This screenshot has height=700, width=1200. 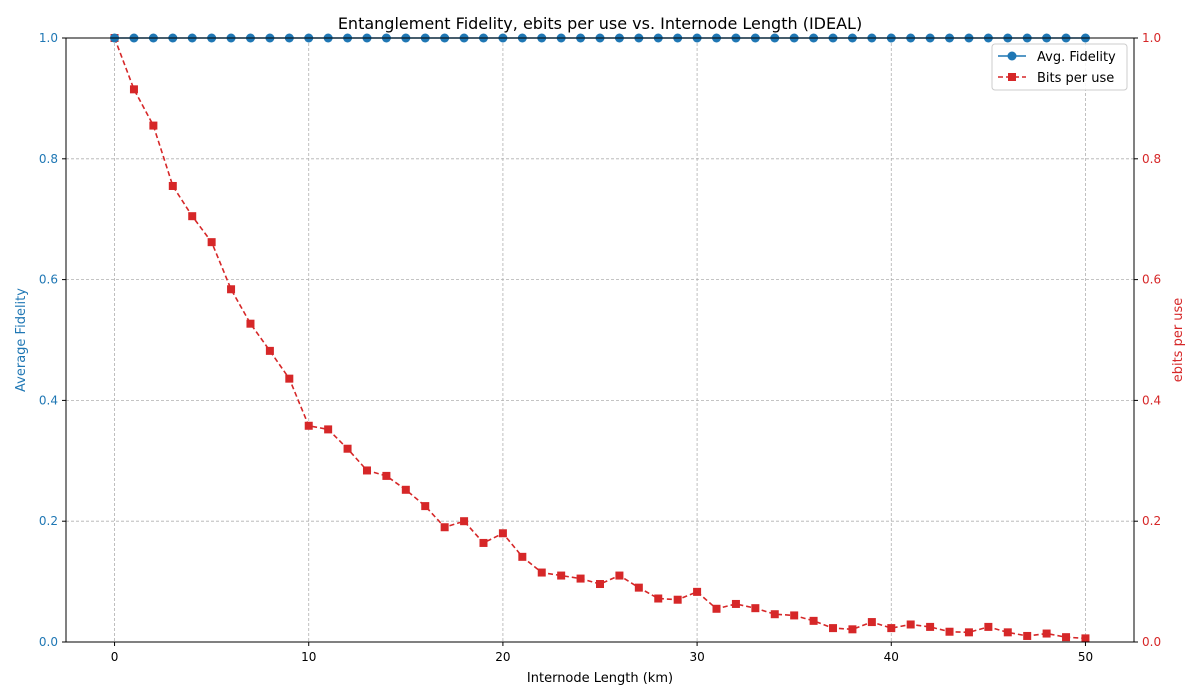 What do you see at coordinates (21, 340) in the screenshot?
I see `left-axis-title: Average Fidelity` at bounding box center [21, 340].